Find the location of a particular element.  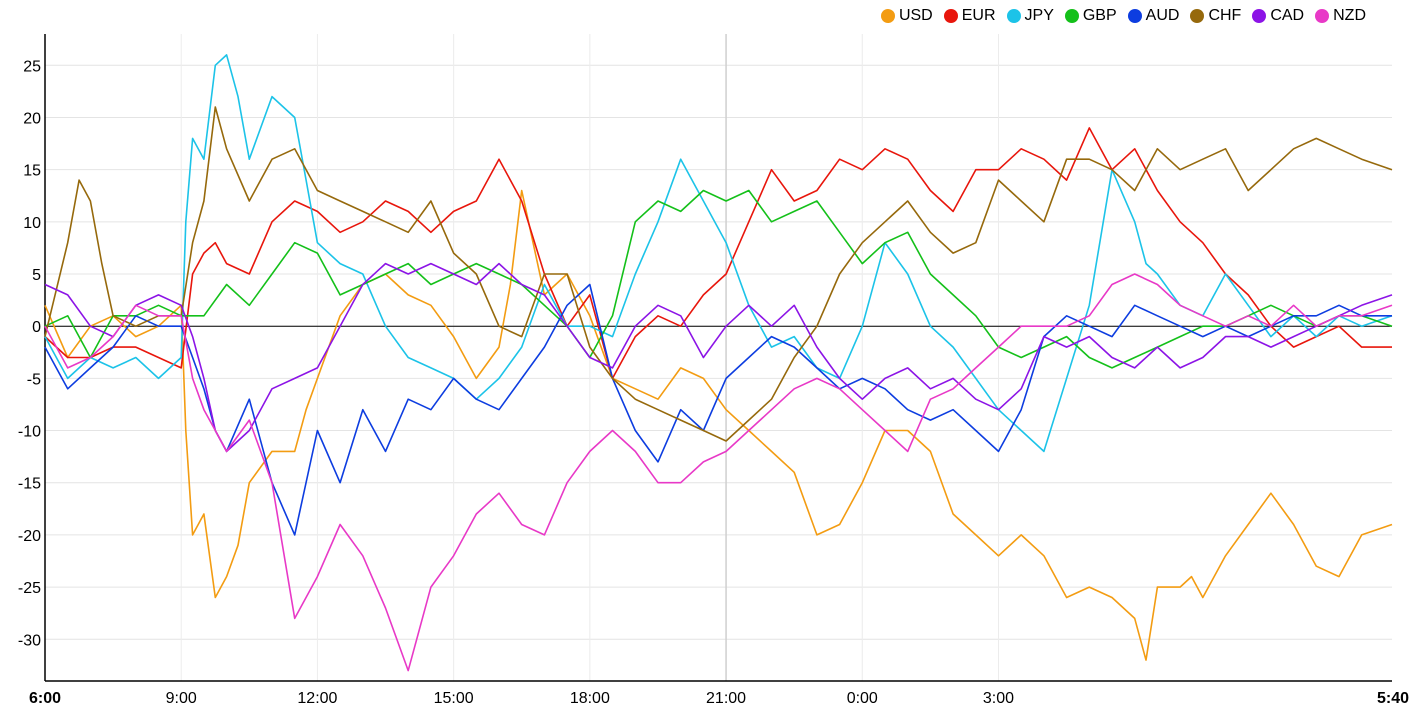

y-tick-label: 25 is located at coordinates (32, 66).